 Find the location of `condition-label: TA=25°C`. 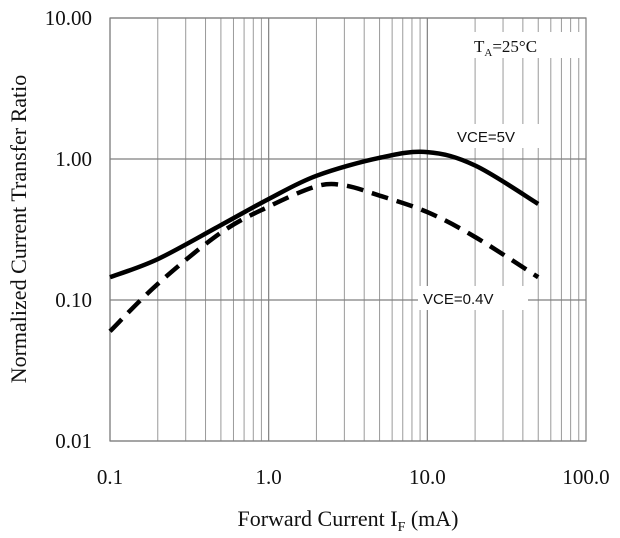

condition-label: TA=25°C is located at coordinates (505, 48).